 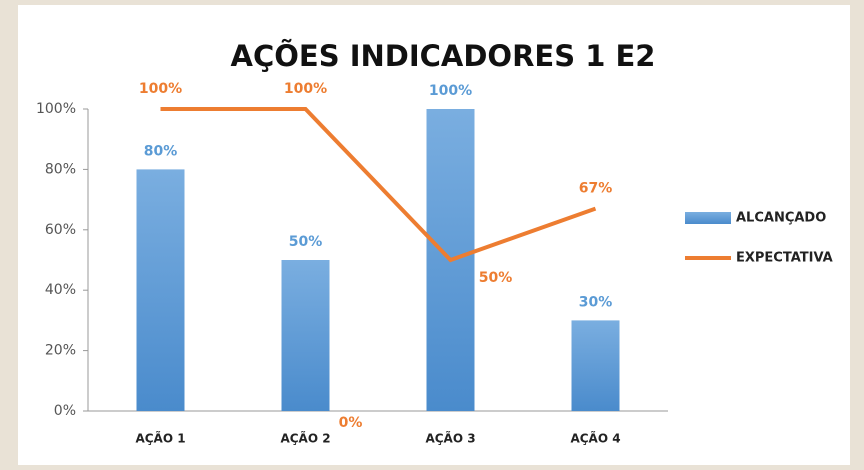 What do you see at coordinates (305, 438) in the screenshot?
I see `x-tick-label: AÇÃO 2` at bounding box center [305, 438].